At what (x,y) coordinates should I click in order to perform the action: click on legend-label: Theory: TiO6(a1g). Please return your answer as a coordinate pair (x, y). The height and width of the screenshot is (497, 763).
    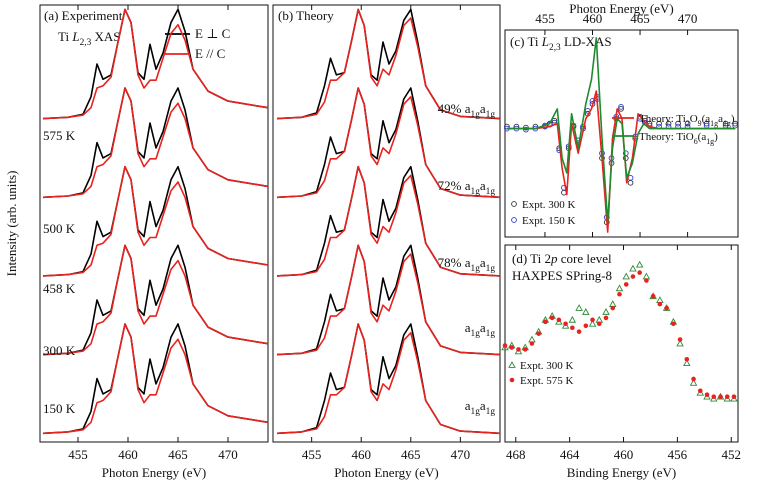
    Looking at the image, I should click on (678, 138).